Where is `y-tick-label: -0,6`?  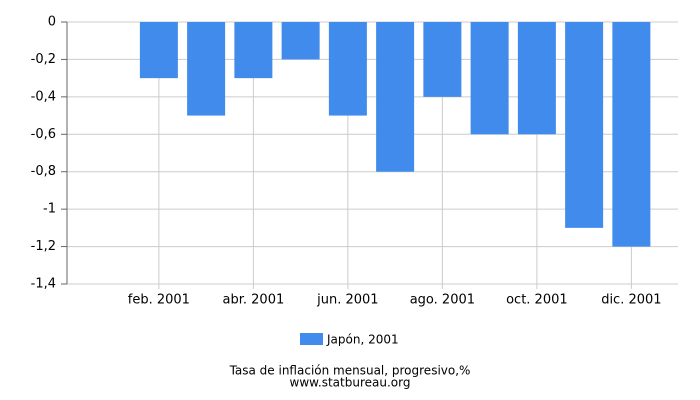 y-tick-label: -0,6 is located at coordinates (43, 134).